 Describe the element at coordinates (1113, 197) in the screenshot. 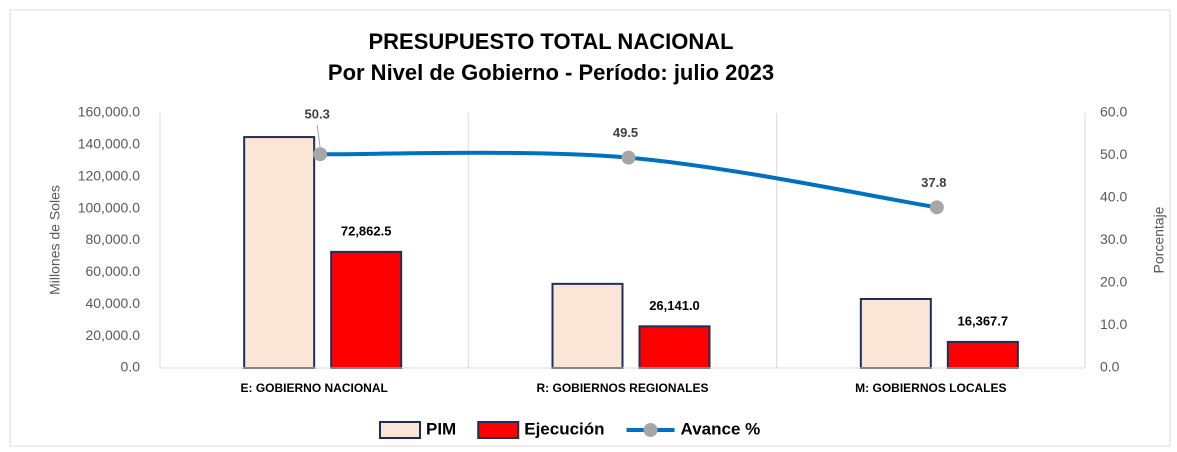

I see `y2-tick-label: 40.0` at that location.